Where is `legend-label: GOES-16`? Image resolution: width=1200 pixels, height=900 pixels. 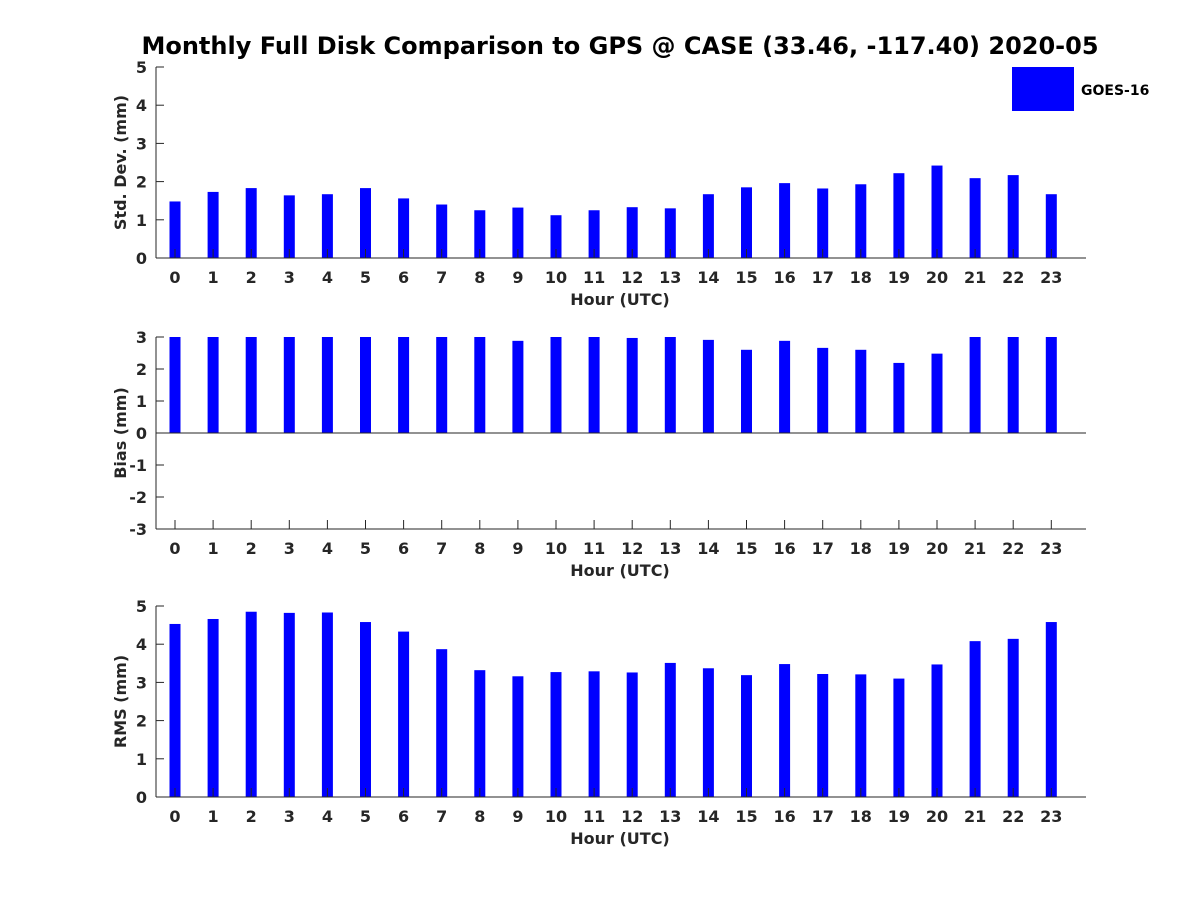
legend-label: GOES-16 is located at coordinates (1115, 91).